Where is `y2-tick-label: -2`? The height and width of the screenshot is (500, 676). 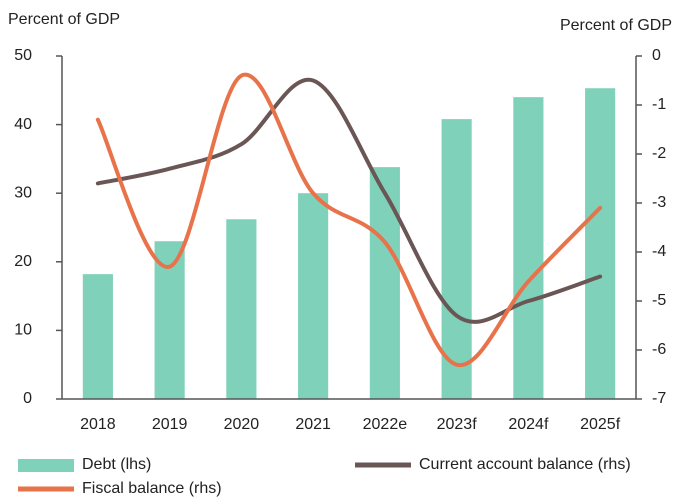
y2-tick-label: -2 is located at coordinates (659, 153).